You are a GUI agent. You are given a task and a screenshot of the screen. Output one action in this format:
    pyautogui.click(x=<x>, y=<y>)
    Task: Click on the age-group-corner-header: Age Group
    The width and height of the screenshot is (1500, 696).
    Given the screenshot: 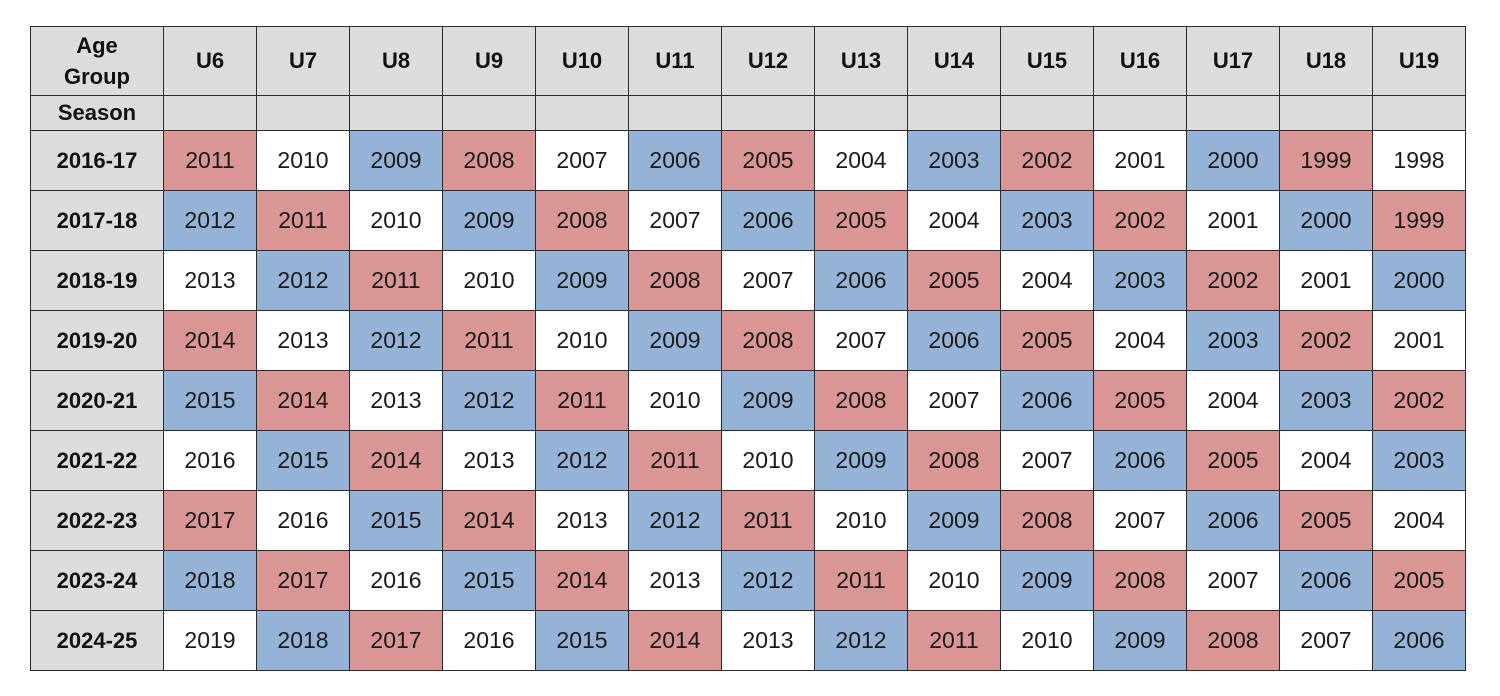 What is the action you would take?
    pyautogui.click(x=97, y=61)
    